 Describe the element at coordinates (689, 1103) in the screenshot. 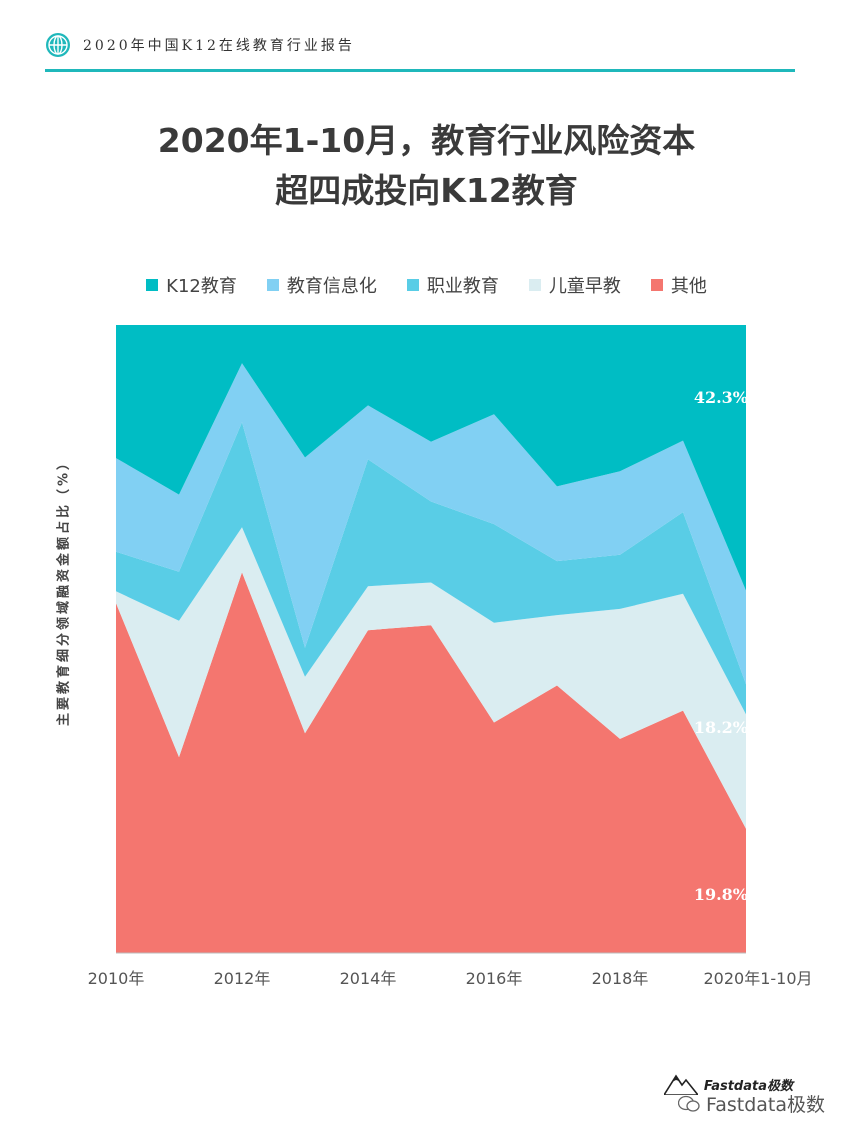

I see `wechat-icon` at that location.